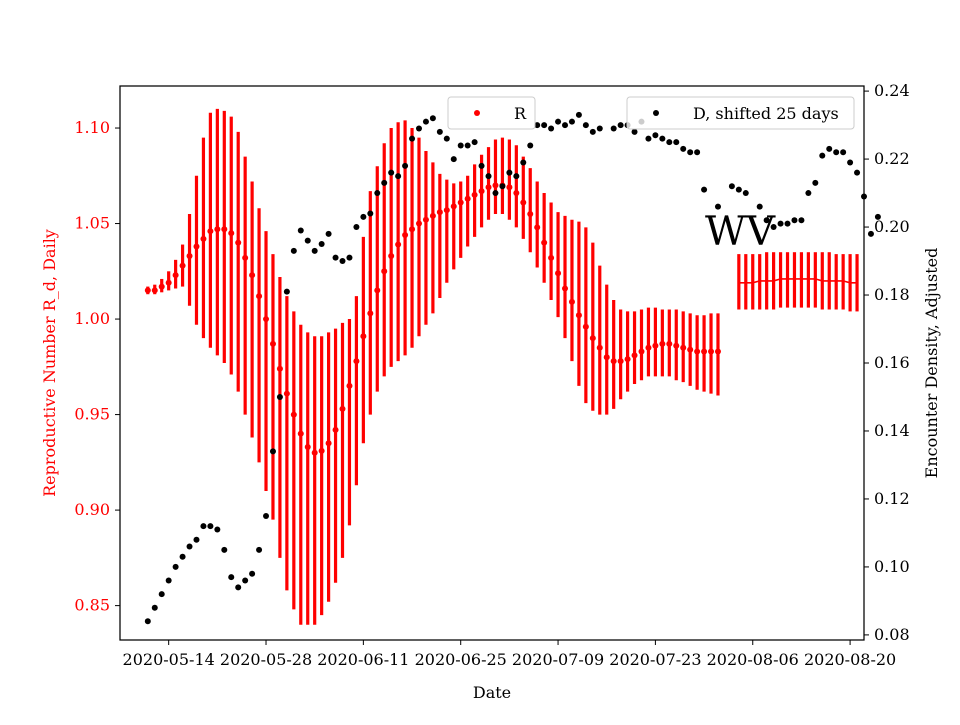 This screenshot has width=960, height=725. I want to click on legend-r-box, so click(491, 113).